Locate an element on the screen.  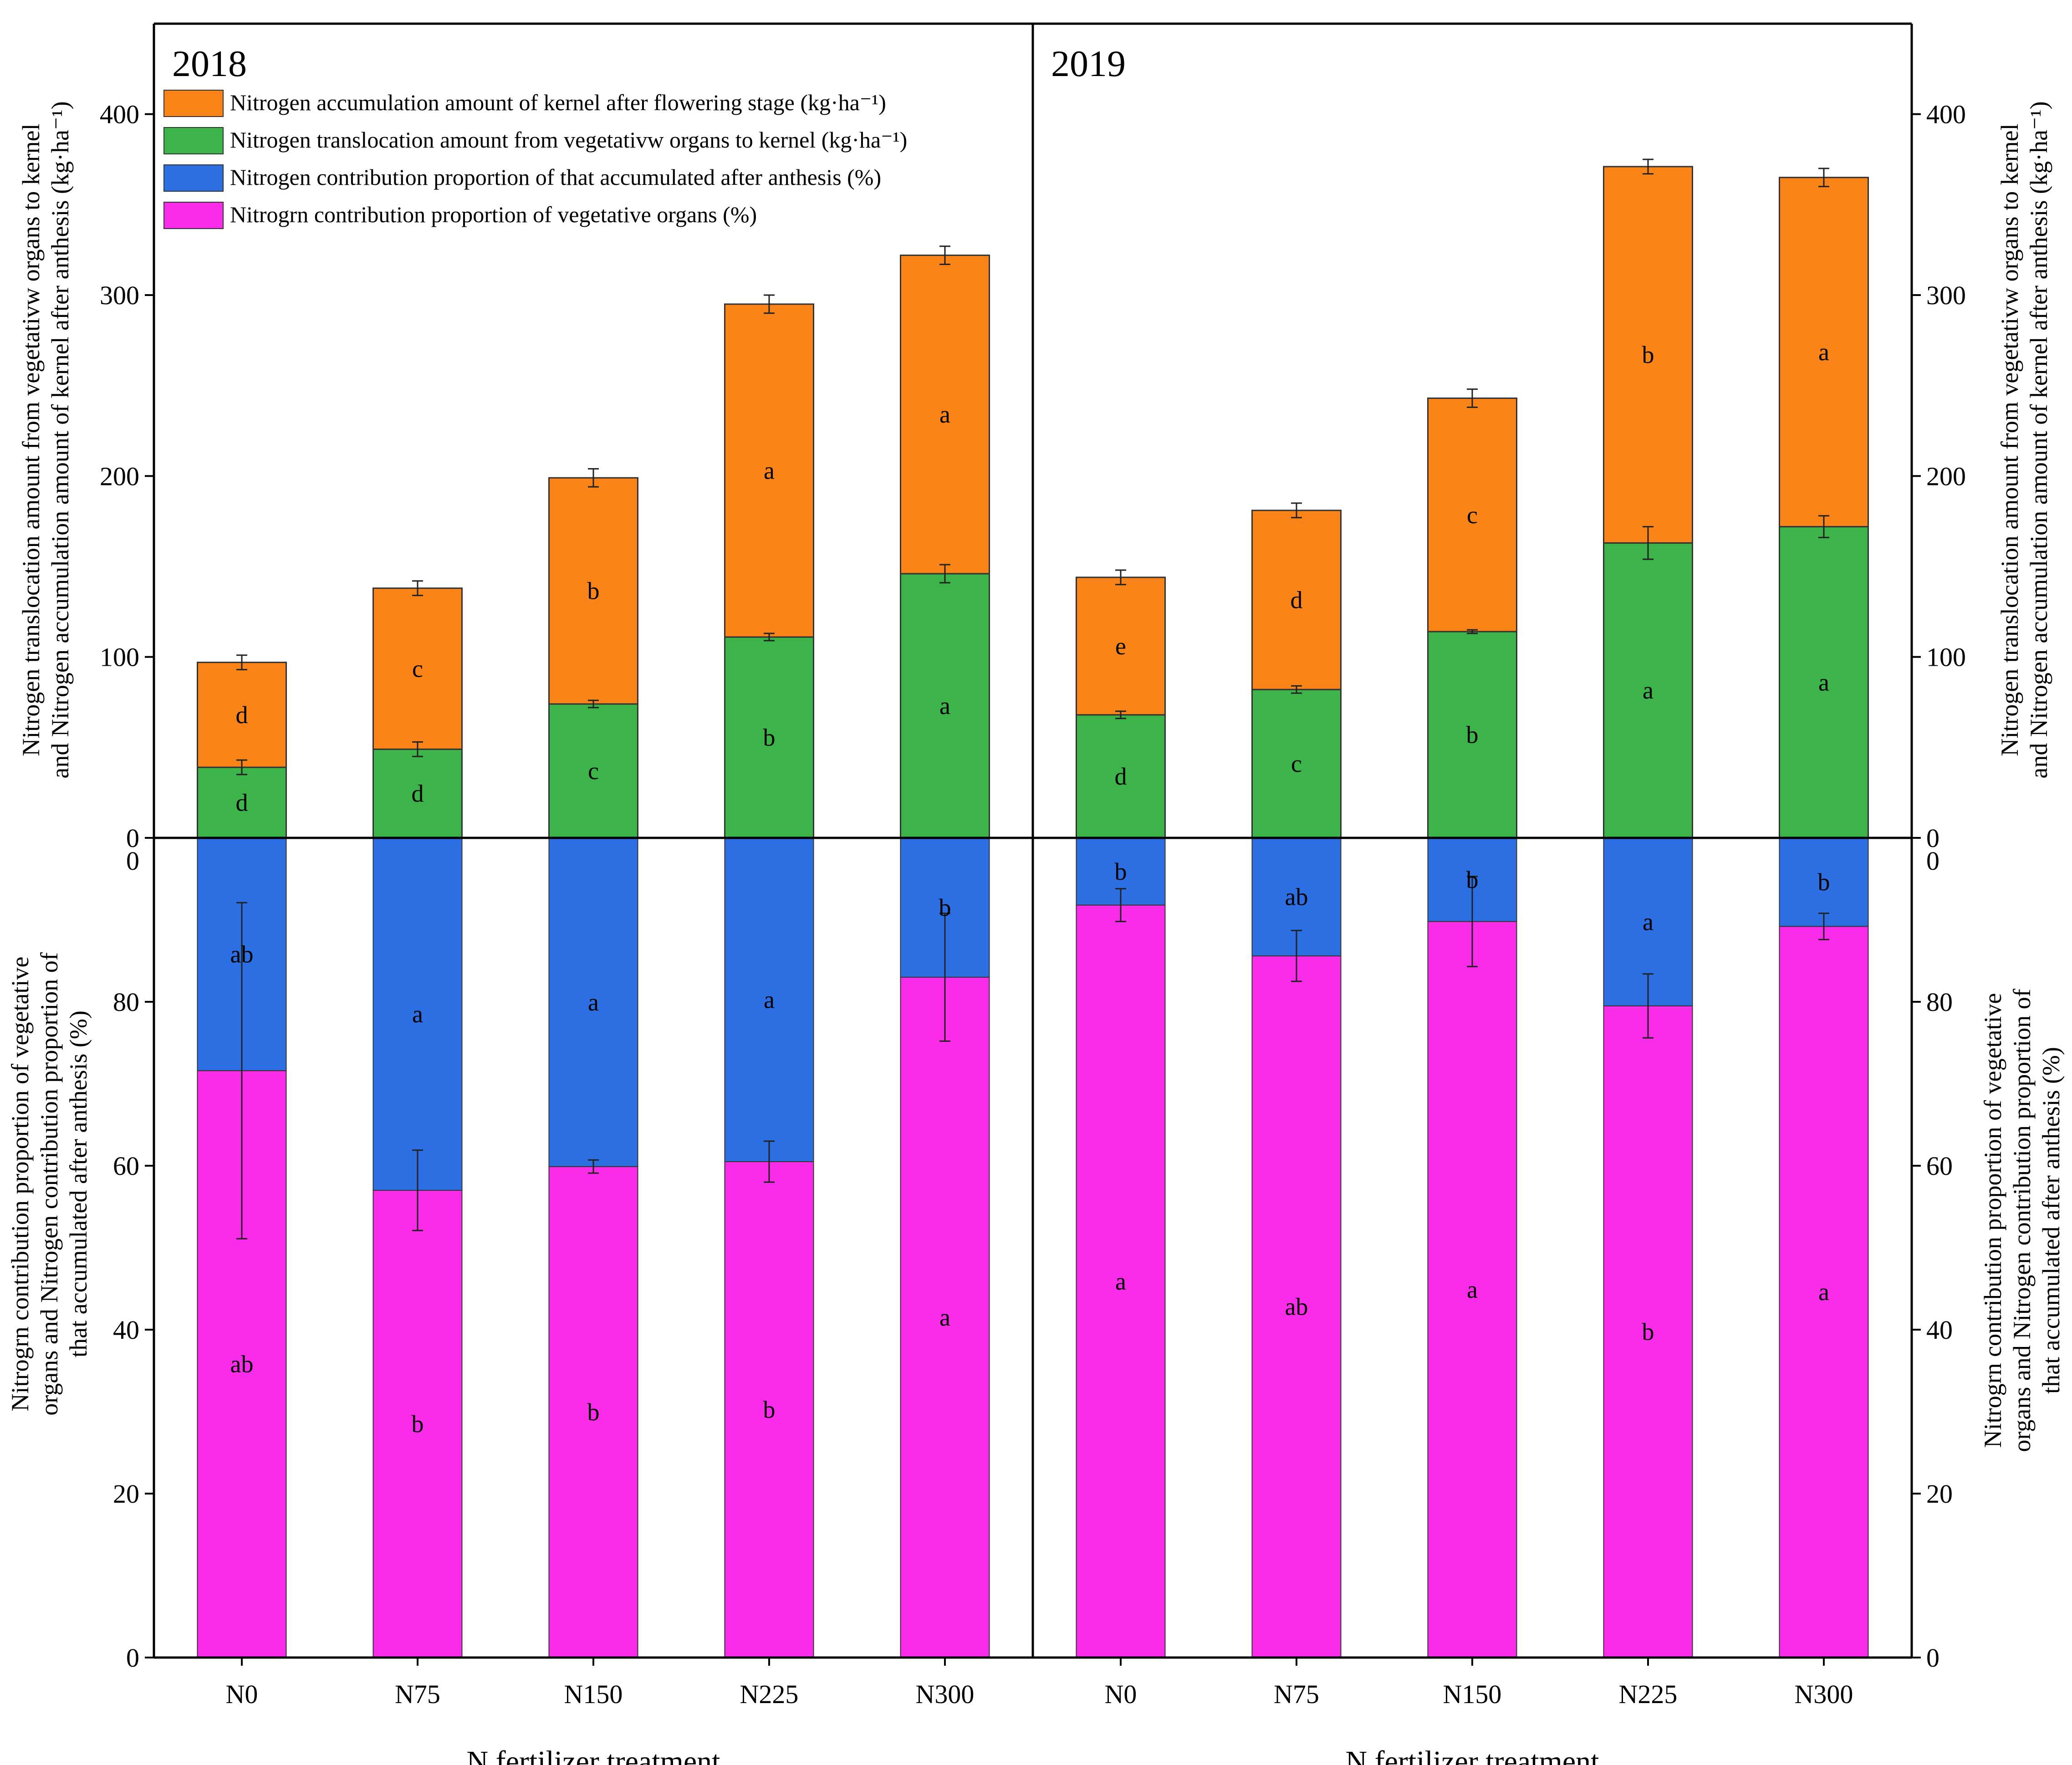
bar-translocation-2018-N300 is located at coordinates (945, 706).